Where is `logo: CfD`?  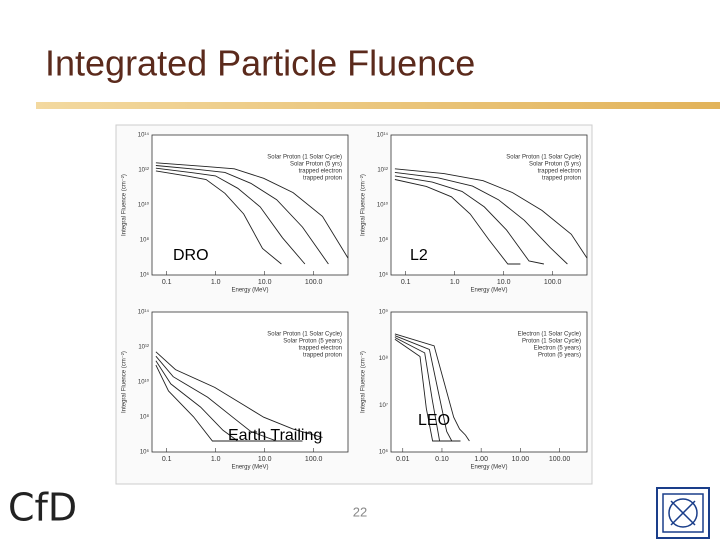 logo: CfD is located at coordinates (42, 508).